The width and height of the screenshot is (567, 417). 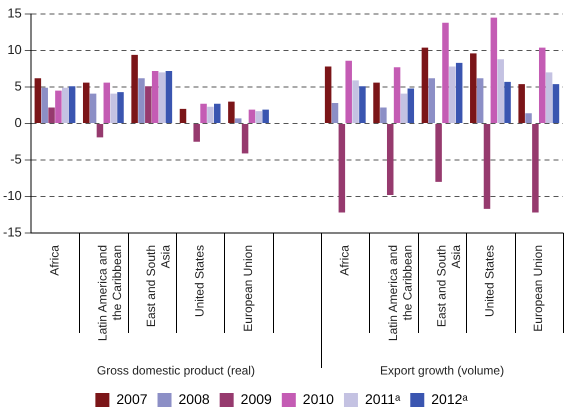 I want to click on y-tick-label: -5, so click(x=16, y=159).